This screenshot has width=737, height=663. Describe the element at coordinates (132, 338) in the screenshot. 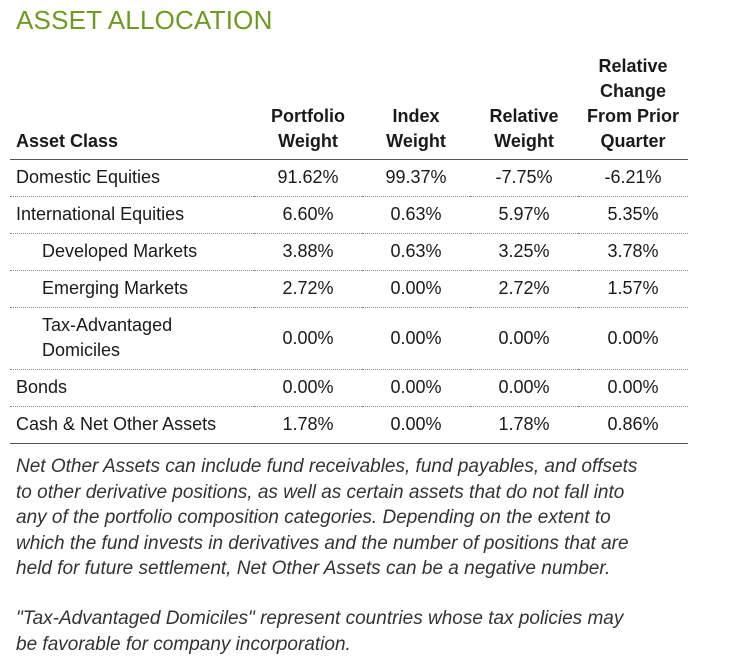

I see `asset-class-cell: Tax-Advantaged Domiciles` at that location.